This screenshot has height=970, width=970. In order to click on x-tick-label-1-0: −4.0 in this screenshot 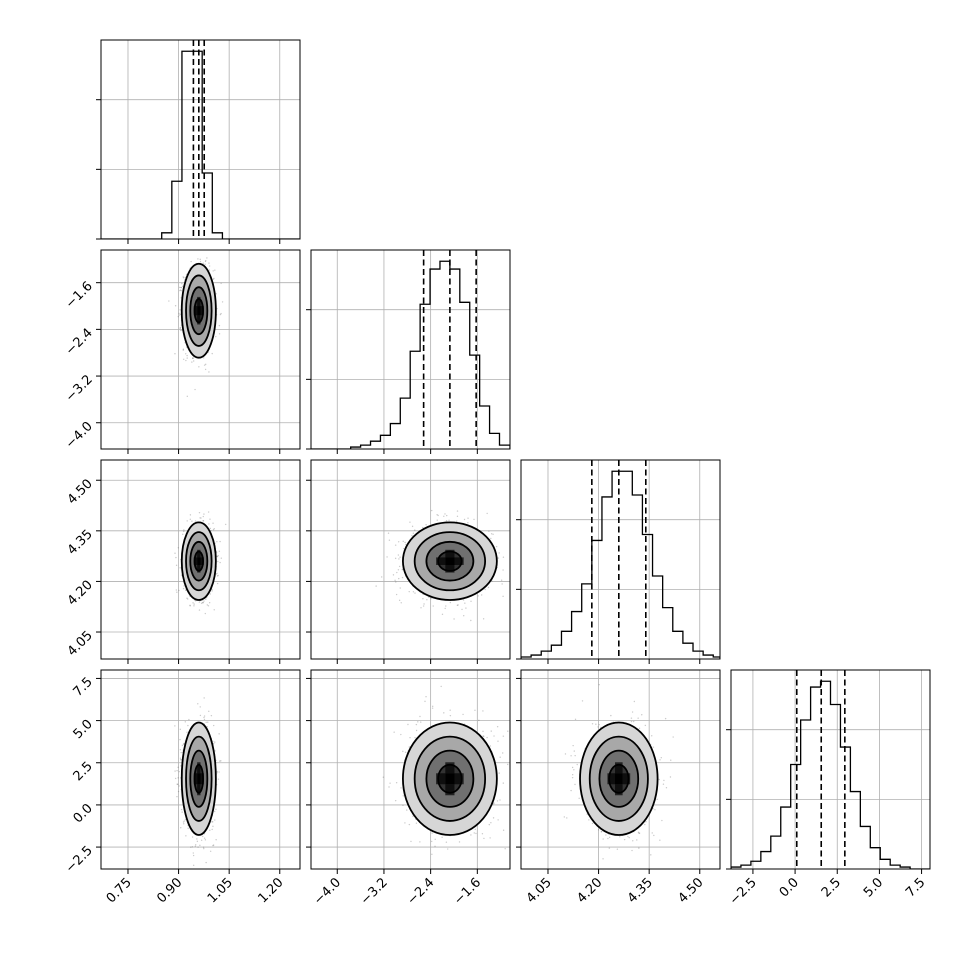, I will do `click(327, 891)`.